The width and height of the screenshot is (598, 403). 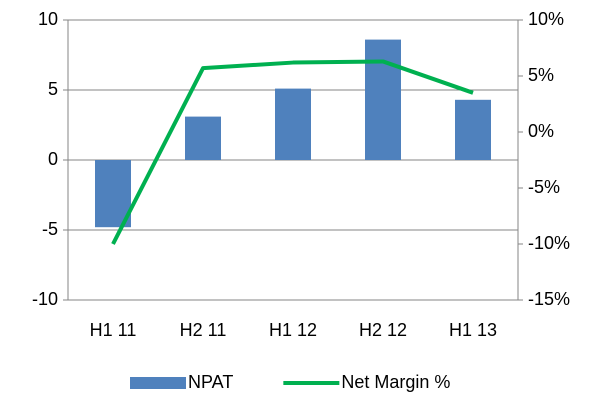 I want to click on y-tick-label: -5, so click(x=50, y=229).